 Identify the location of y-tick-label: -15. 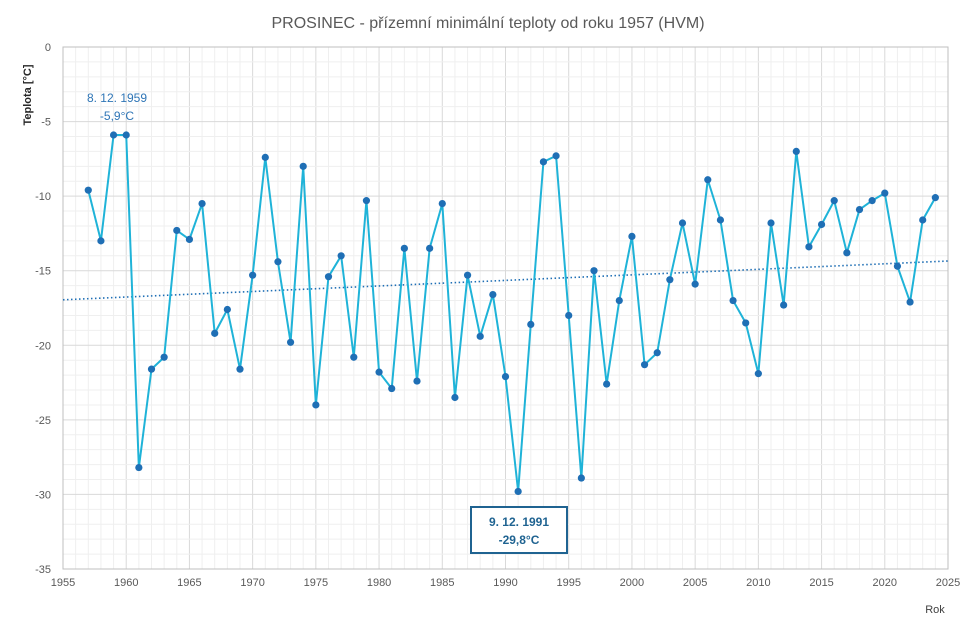
(43, 272).